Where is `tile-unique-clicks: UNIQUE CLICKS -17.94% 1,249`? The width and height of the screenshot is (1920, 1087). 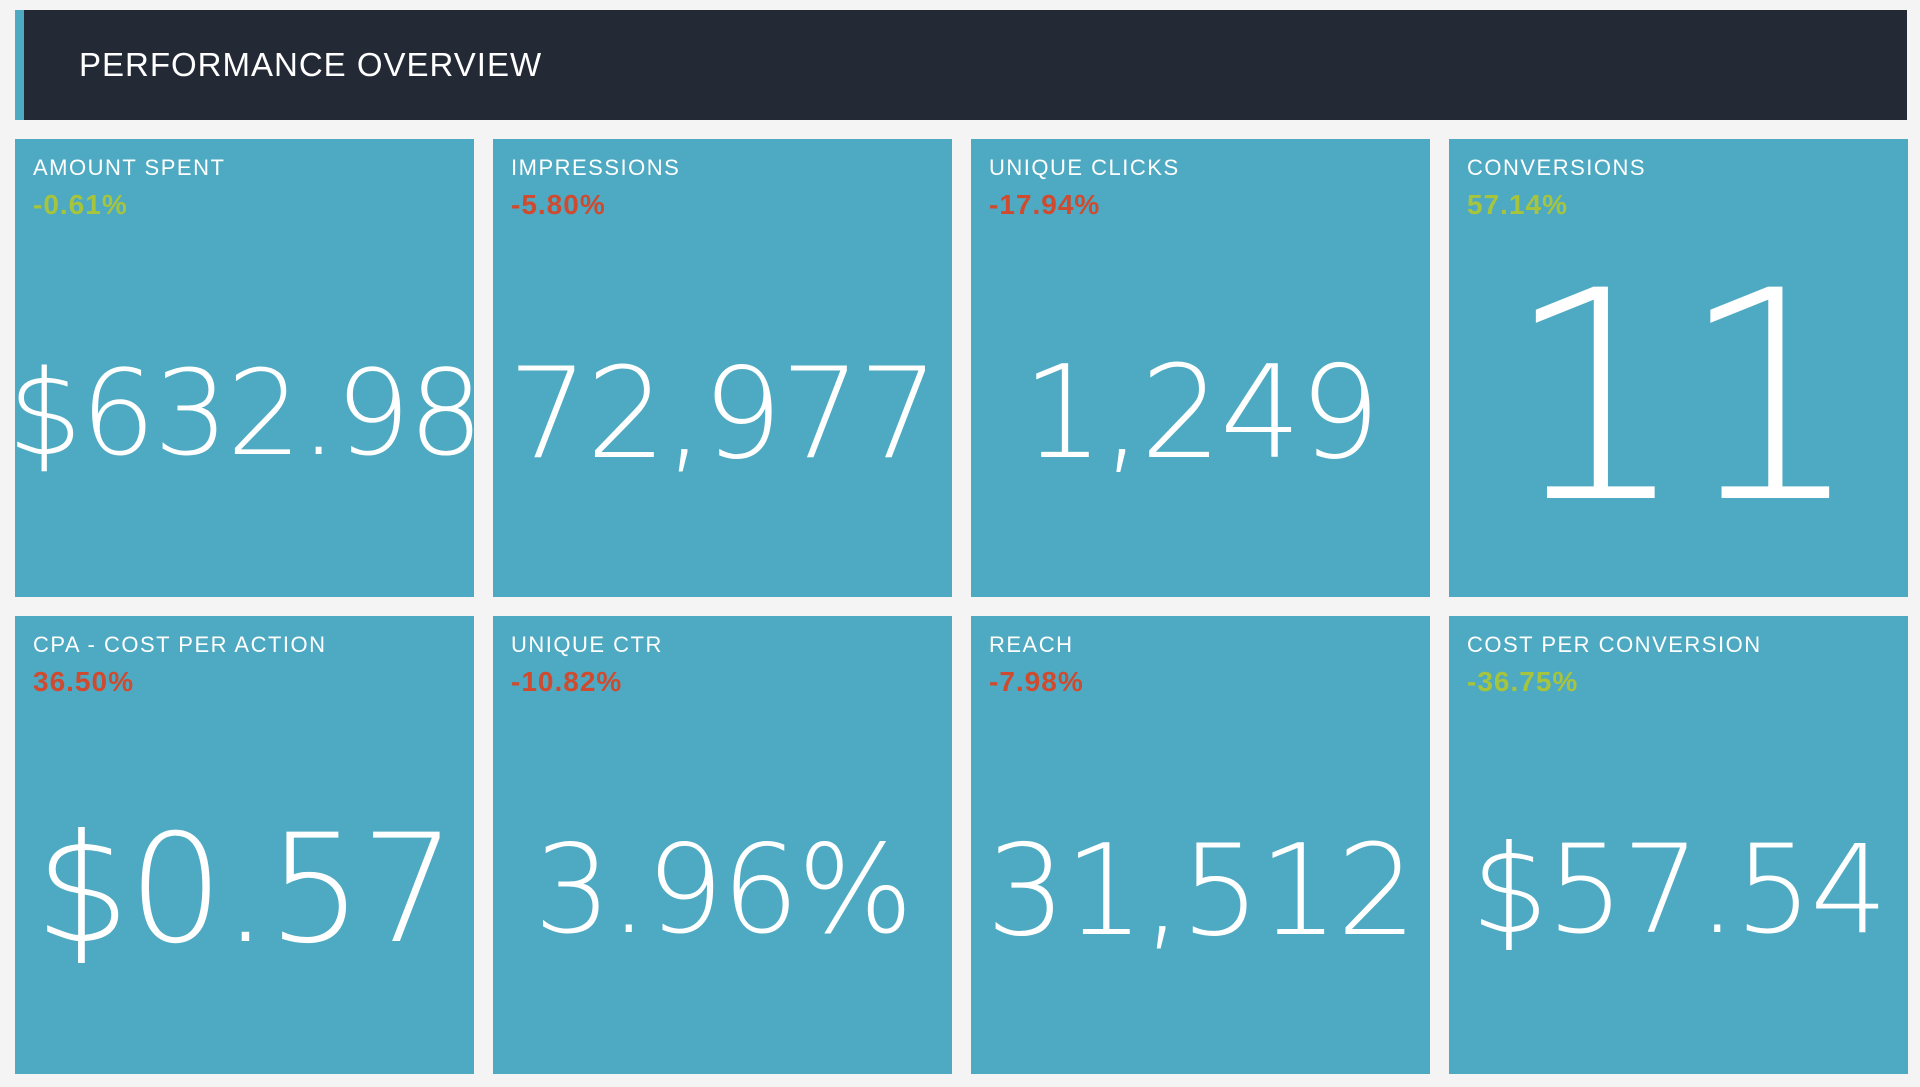
tile-unique-clicks: UNIQUE CLICKS -17.94% 1,249 is located at coordinates (1200, 368).